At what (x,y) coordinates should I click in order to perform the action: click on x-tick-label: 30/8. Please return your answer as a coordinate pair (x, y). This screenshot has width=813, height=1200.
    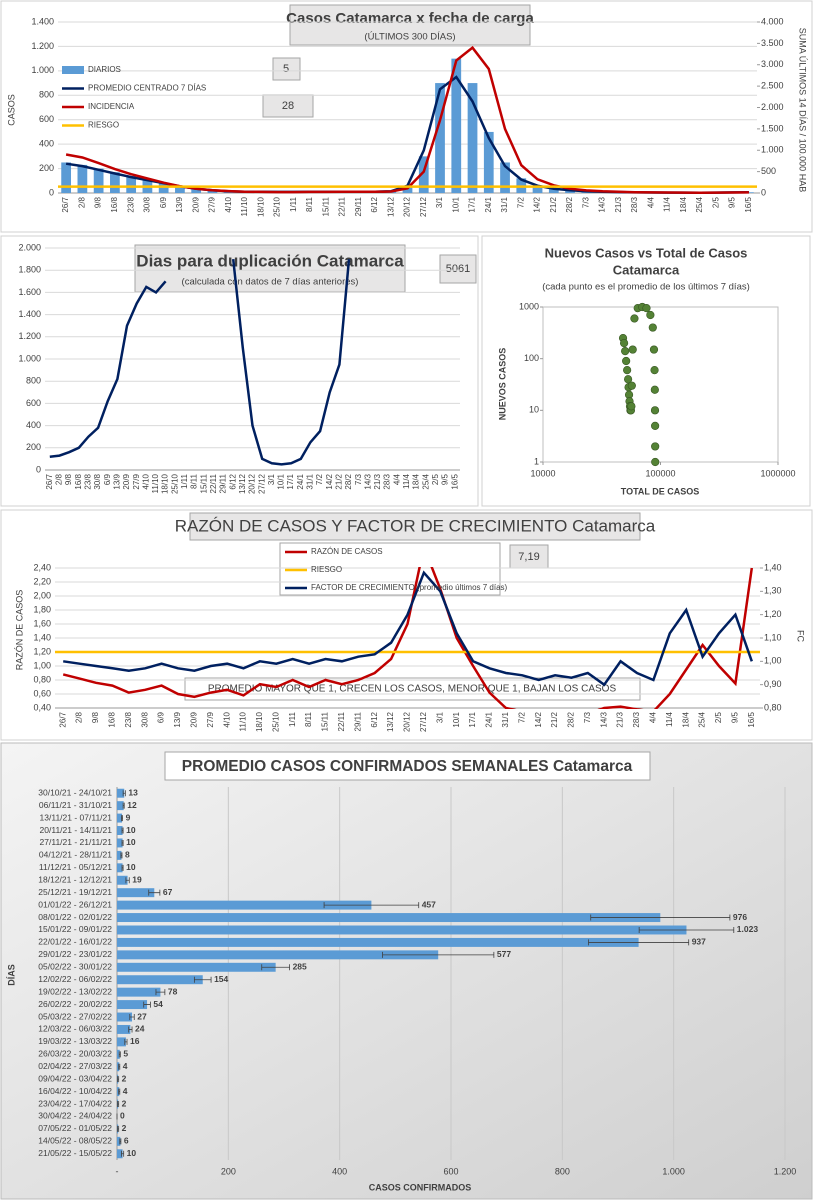
    Looking at the image, I should click on (147, 204).